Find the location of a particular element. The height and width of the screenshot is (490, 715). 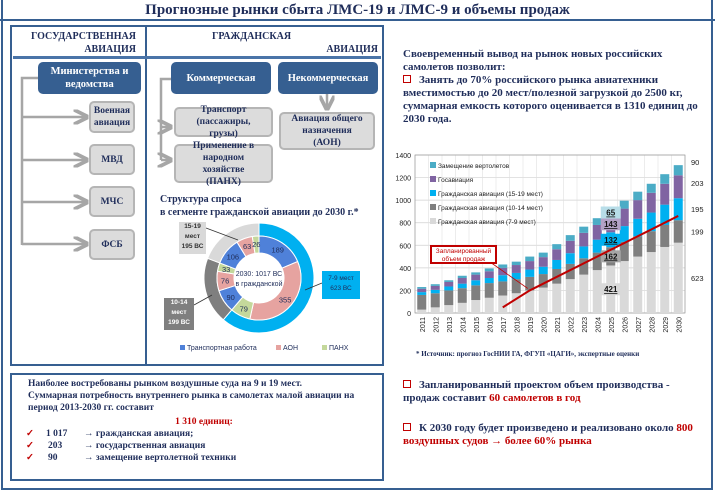

military-aviation-box: Военная авиация is located at coordinates (112, 117).